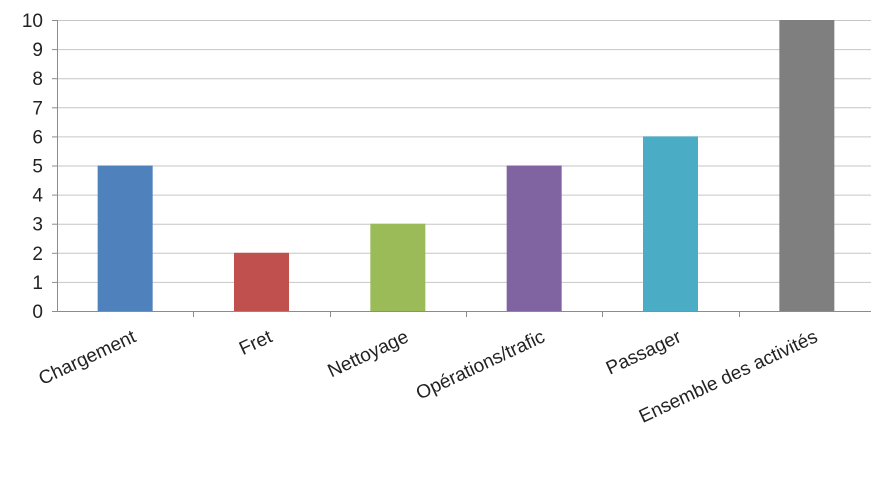 Image resolution: width=871 pixels, height=482 pixels. What do you see at coordinates (32, 21) in the screenshot?
I see `y-tick-label: 10` at bounding box center [32, 21].